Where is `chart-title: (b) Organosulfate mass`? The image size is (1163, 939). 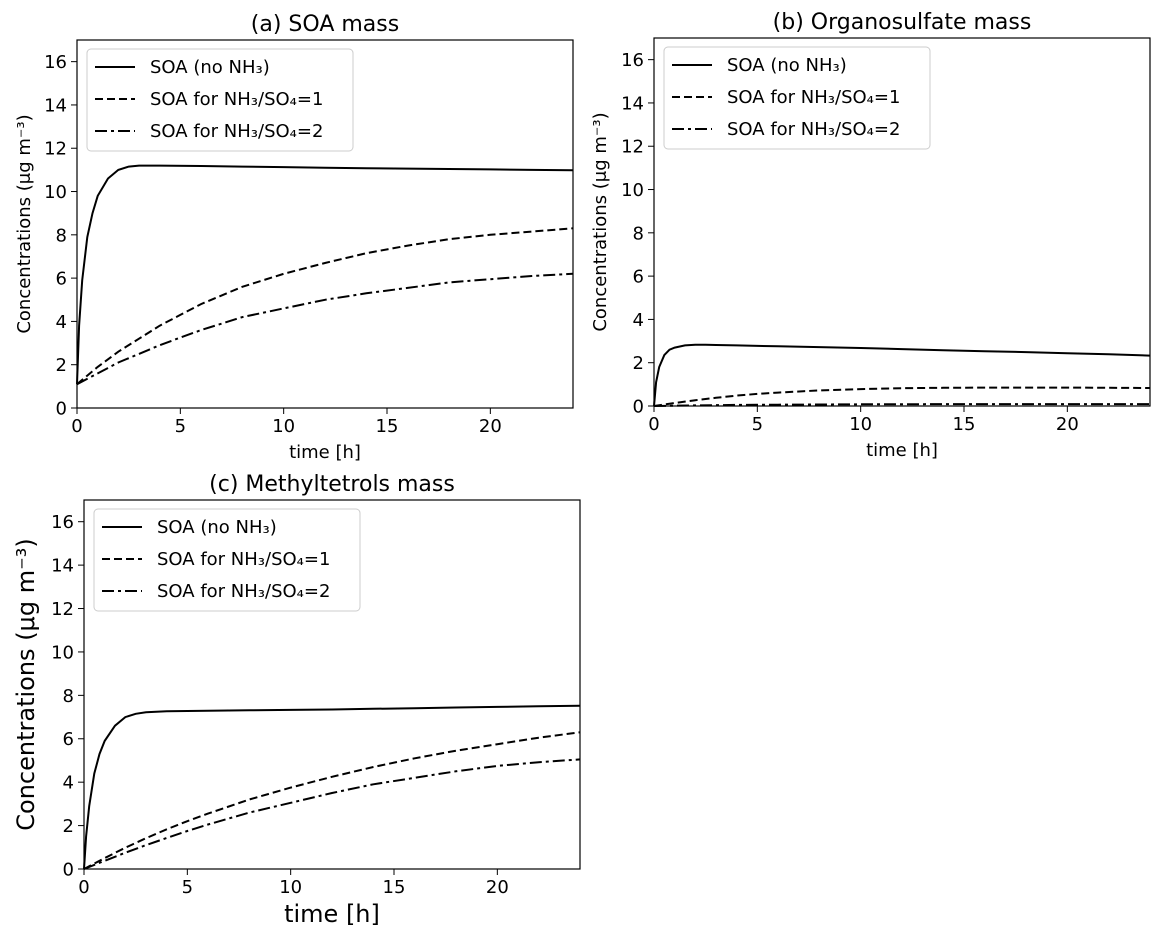 chart-title: (b) Organosulfate mass is located at coordinates (902, 22).